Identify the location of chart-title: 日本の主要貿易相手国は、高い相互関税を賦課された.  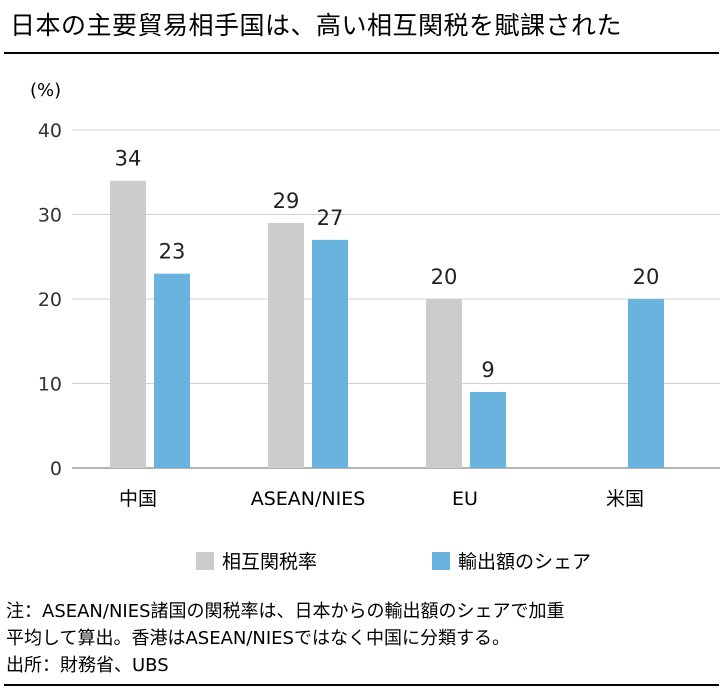
(316, 25).